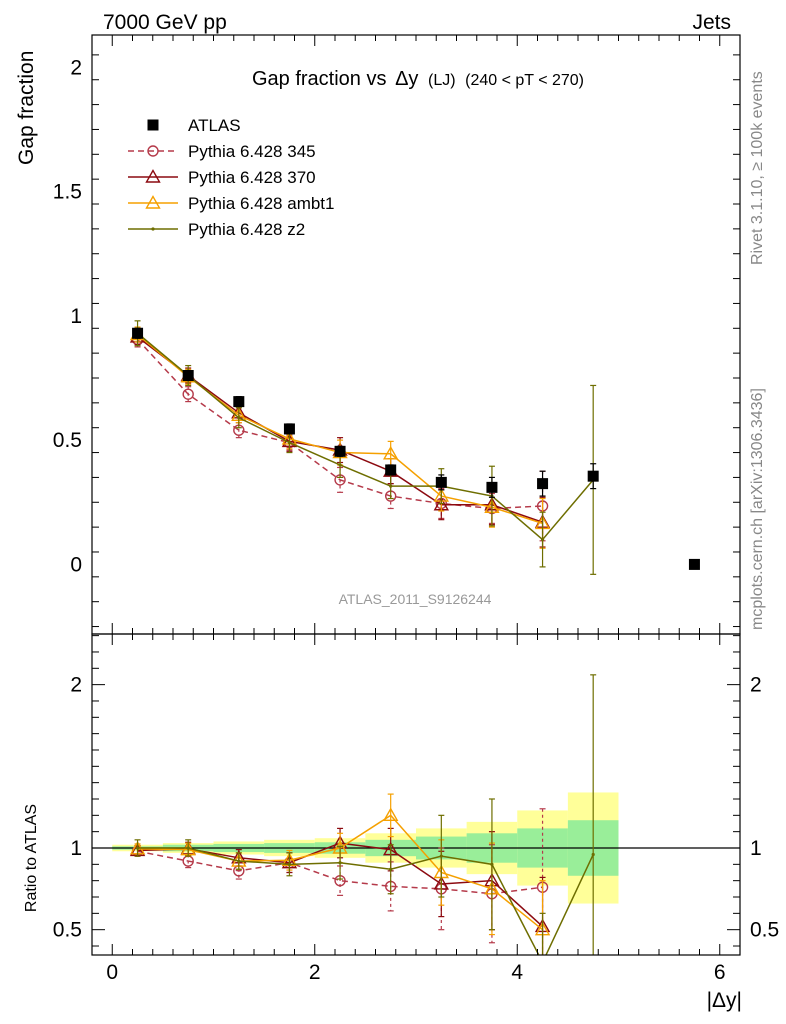 The width and height of the screenshot is (786, 1024). What do you see at coordinates (764, 930) in the screenshot?
I see `ratio-y-tick-label-right: 0.5` at bounding box center [764, 930].